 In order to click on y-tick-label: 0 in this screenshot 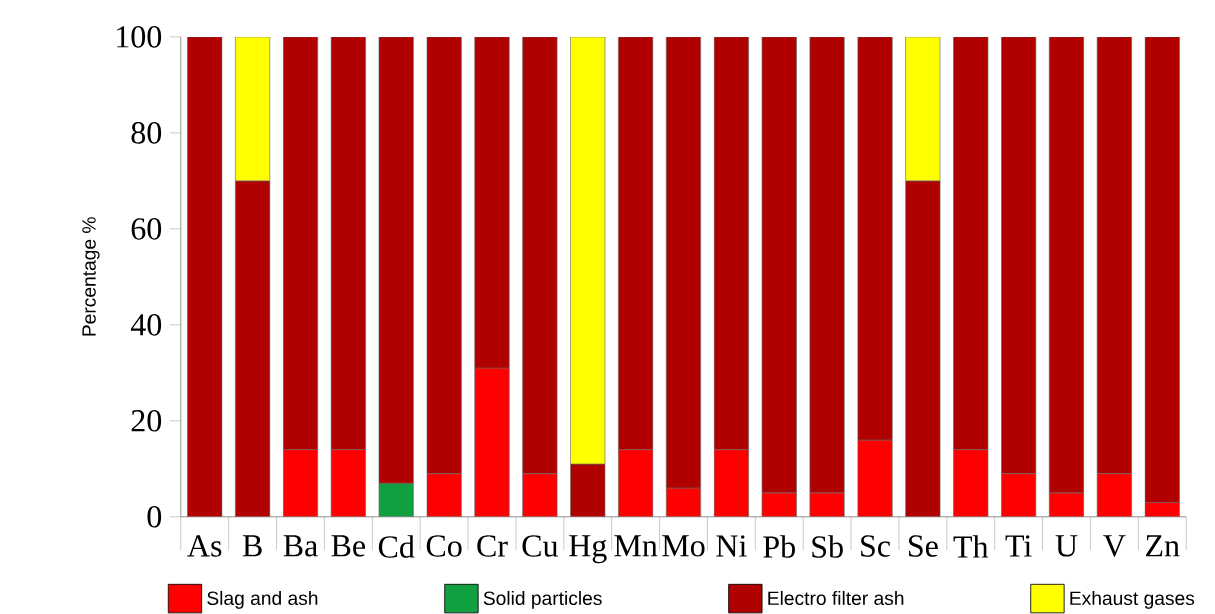, I will do `click(154, 517)`.